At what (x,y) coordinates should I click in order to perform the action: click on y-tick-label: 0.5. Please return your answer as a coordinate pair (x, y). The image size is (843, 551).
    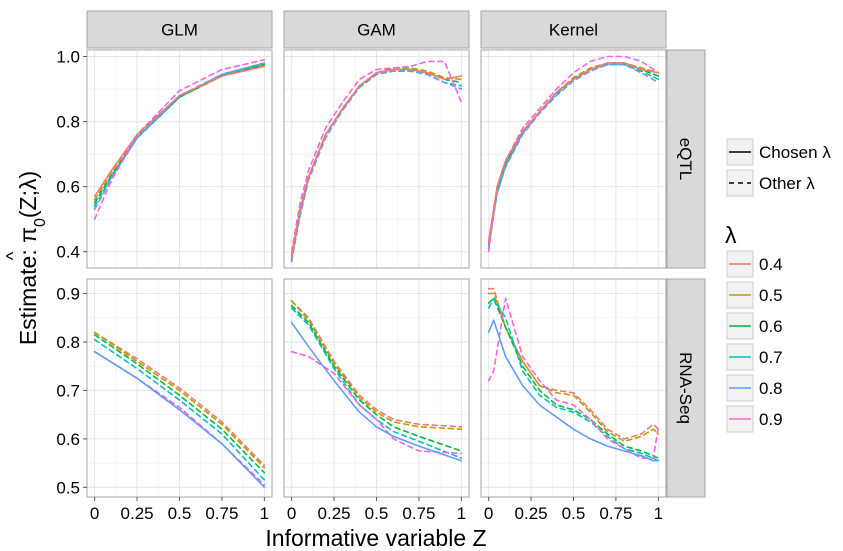
    Looking at the image, I should click on (68, 487).